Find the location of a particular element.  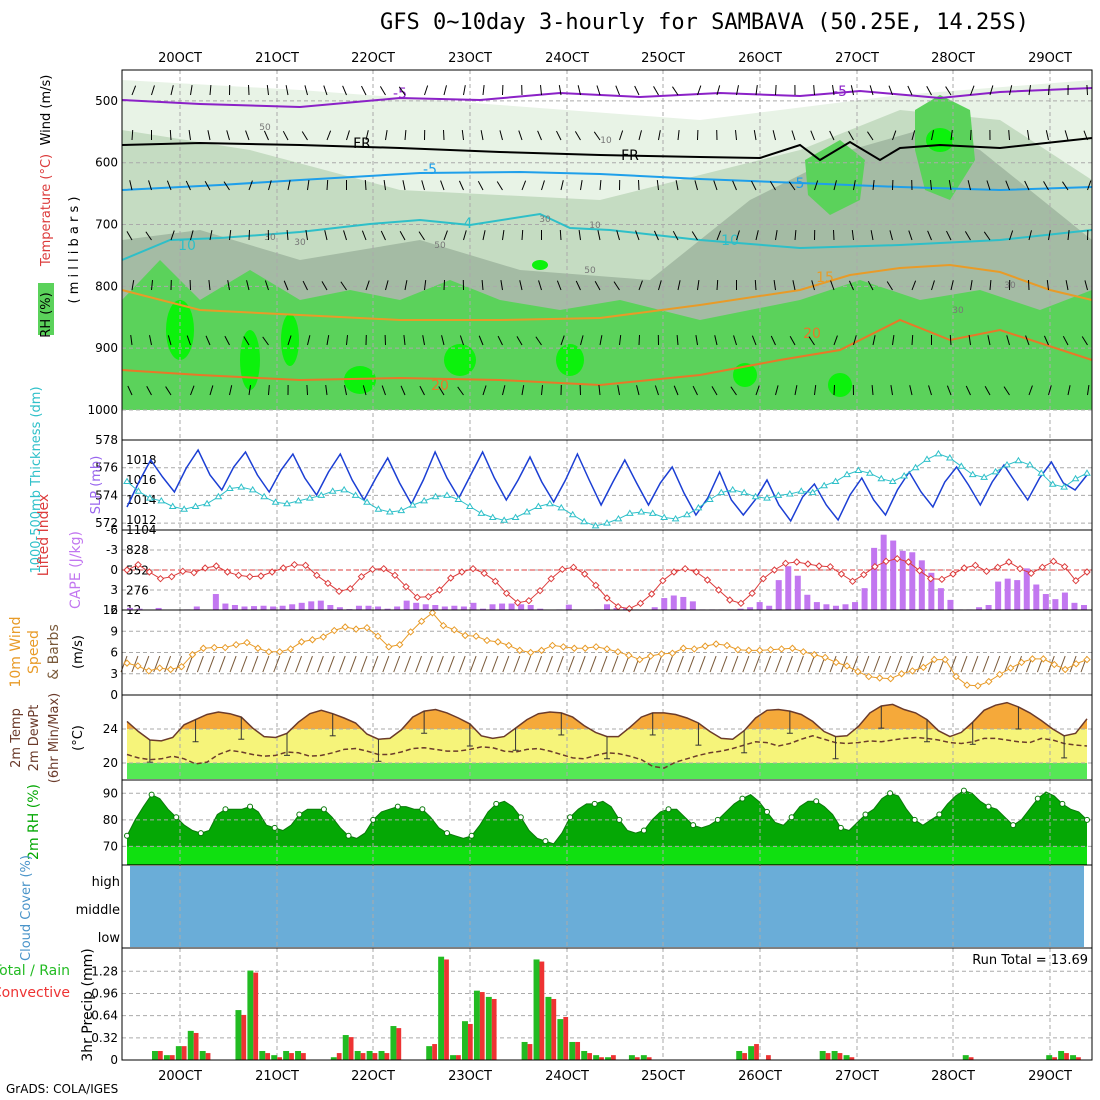

thickness-axis-label: 1000-500mb Thickness (dm) is located at coordinates (36, 479).